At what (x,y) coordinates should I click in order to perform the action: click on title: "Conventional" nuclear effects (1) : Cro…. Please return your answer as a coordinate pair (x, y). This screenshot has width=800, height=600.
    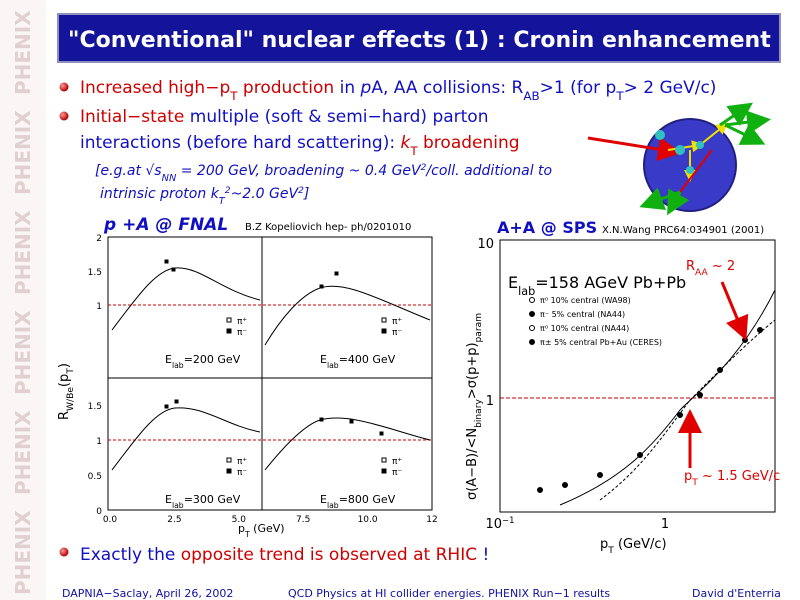
    Looking at the image, I should click on (419, 40).